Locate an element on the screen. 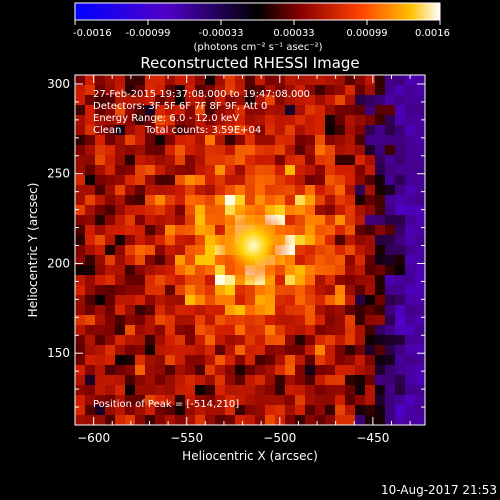 The width and height of the screenshot is (500, 500). colorbar-tick-label: -0.0016 is located at coordinates (92, 33).